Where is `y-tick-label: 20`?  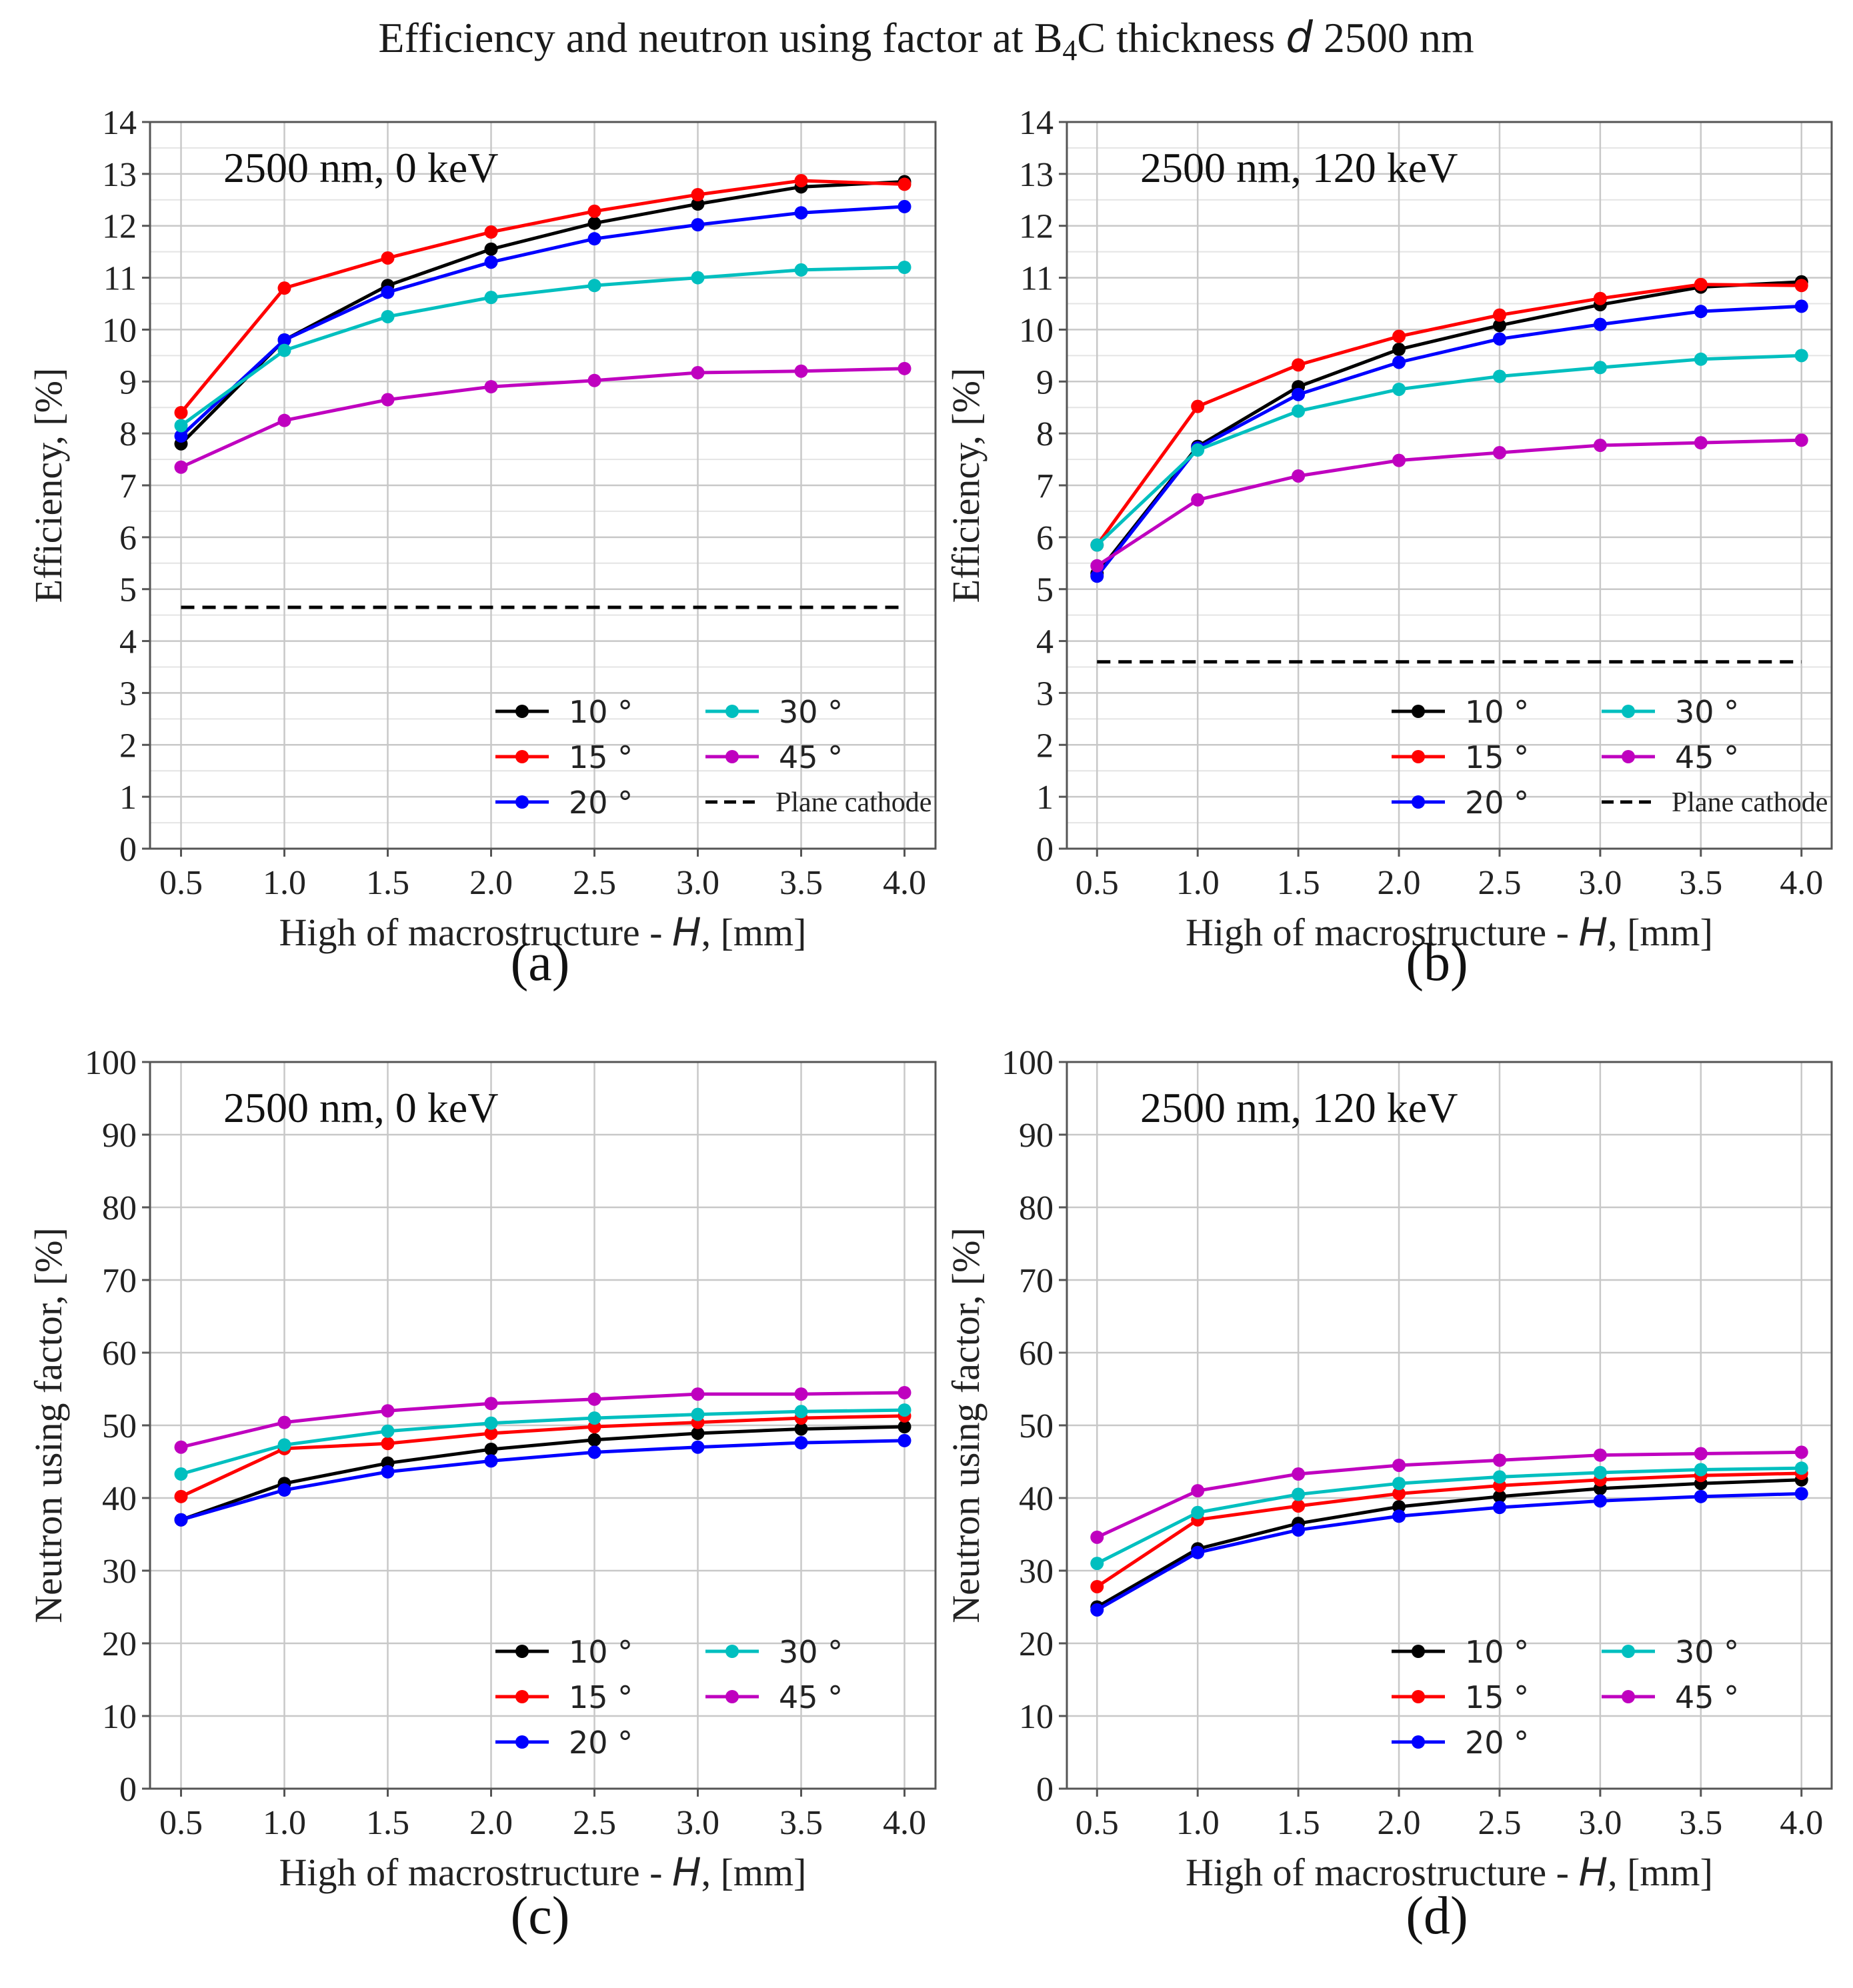 y-tick-label: 20 is located at coordinates (1036, 1644).